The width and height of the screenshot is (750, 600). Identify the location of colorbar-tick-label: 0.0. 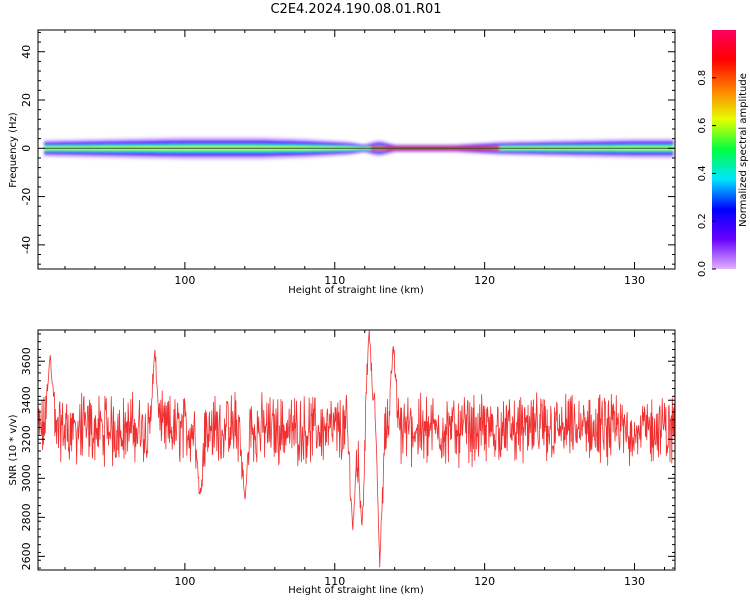
(702, 269).